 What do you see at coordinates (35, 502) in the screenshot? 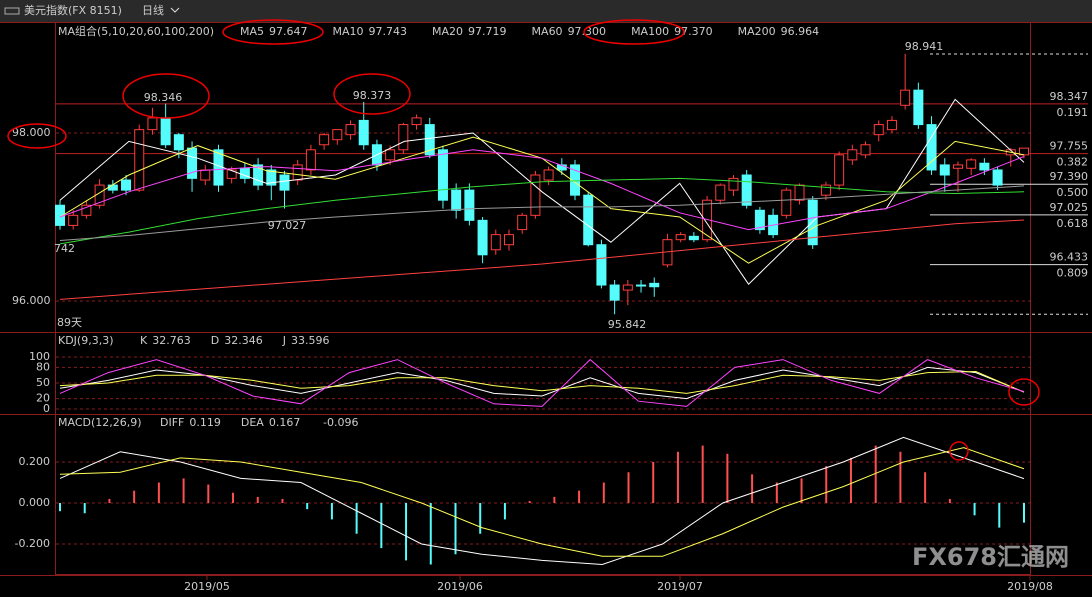
I see `y-tick-label: 0.000` at bounding box center [35, 502].